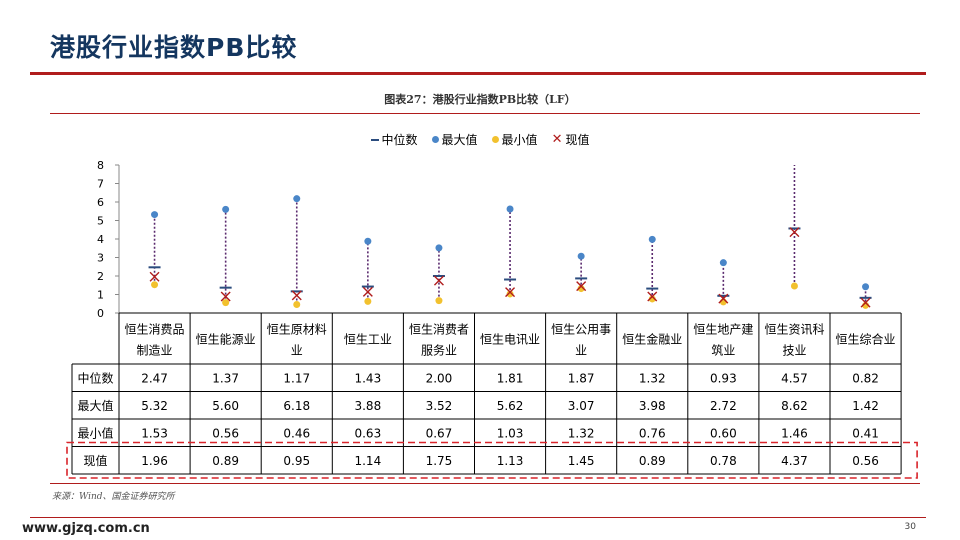 The width and height of the screenshot is (960, 540). I want to click on category-label: 恒生能源业, so click(226, 340).